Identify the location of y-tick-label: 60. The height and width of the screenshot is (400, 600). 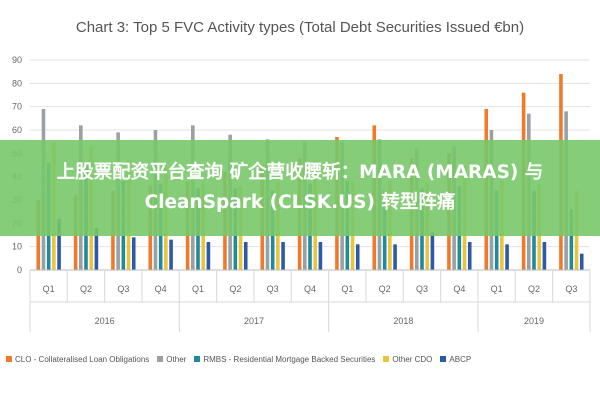
(17, 130).